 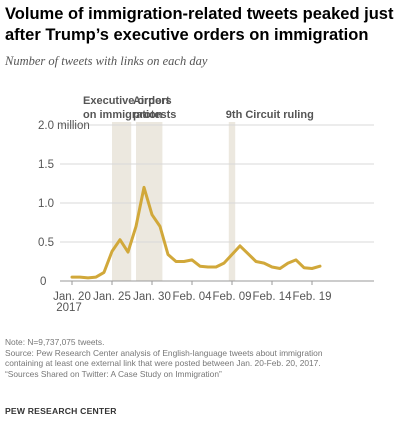 What do you see at coordinates (64, 204) in the screenshot?
I see `y-axis-labels: 0 0.5 1.0 1.5 2.0 million` at bounding box center [64, 204].